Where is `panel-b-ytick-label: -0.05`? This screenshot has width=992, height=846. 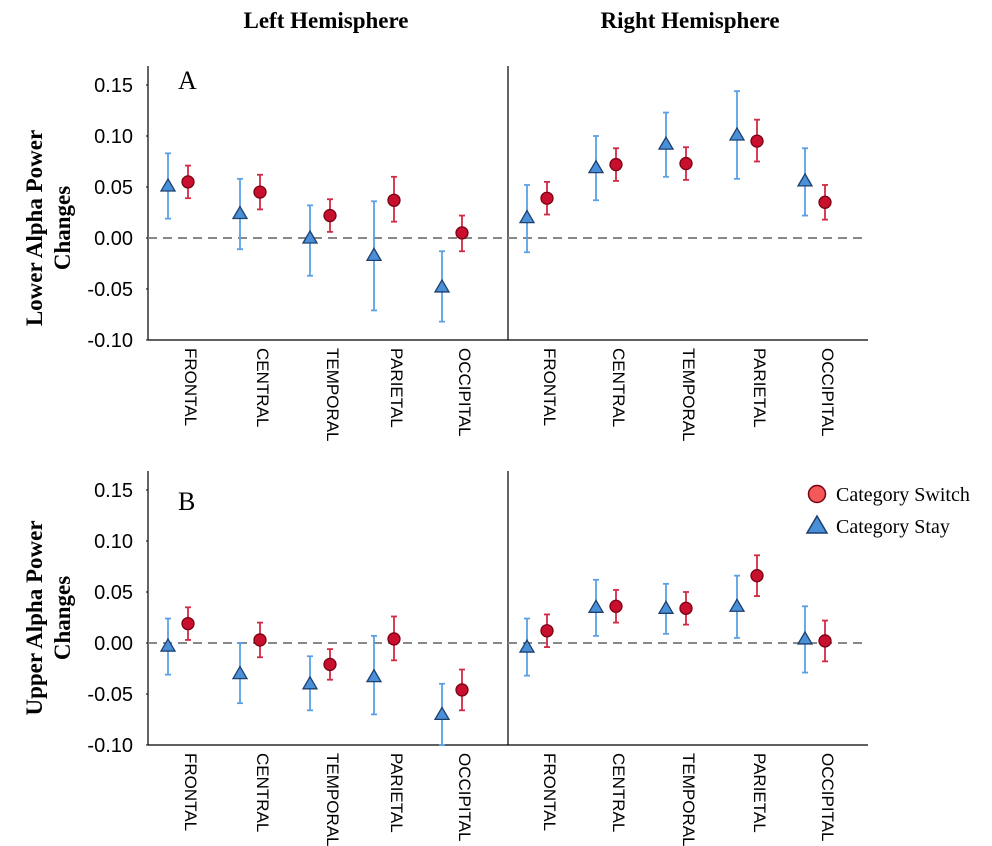
panel-b-ytick-label: -0.05 is located at coordinates (110, 695).